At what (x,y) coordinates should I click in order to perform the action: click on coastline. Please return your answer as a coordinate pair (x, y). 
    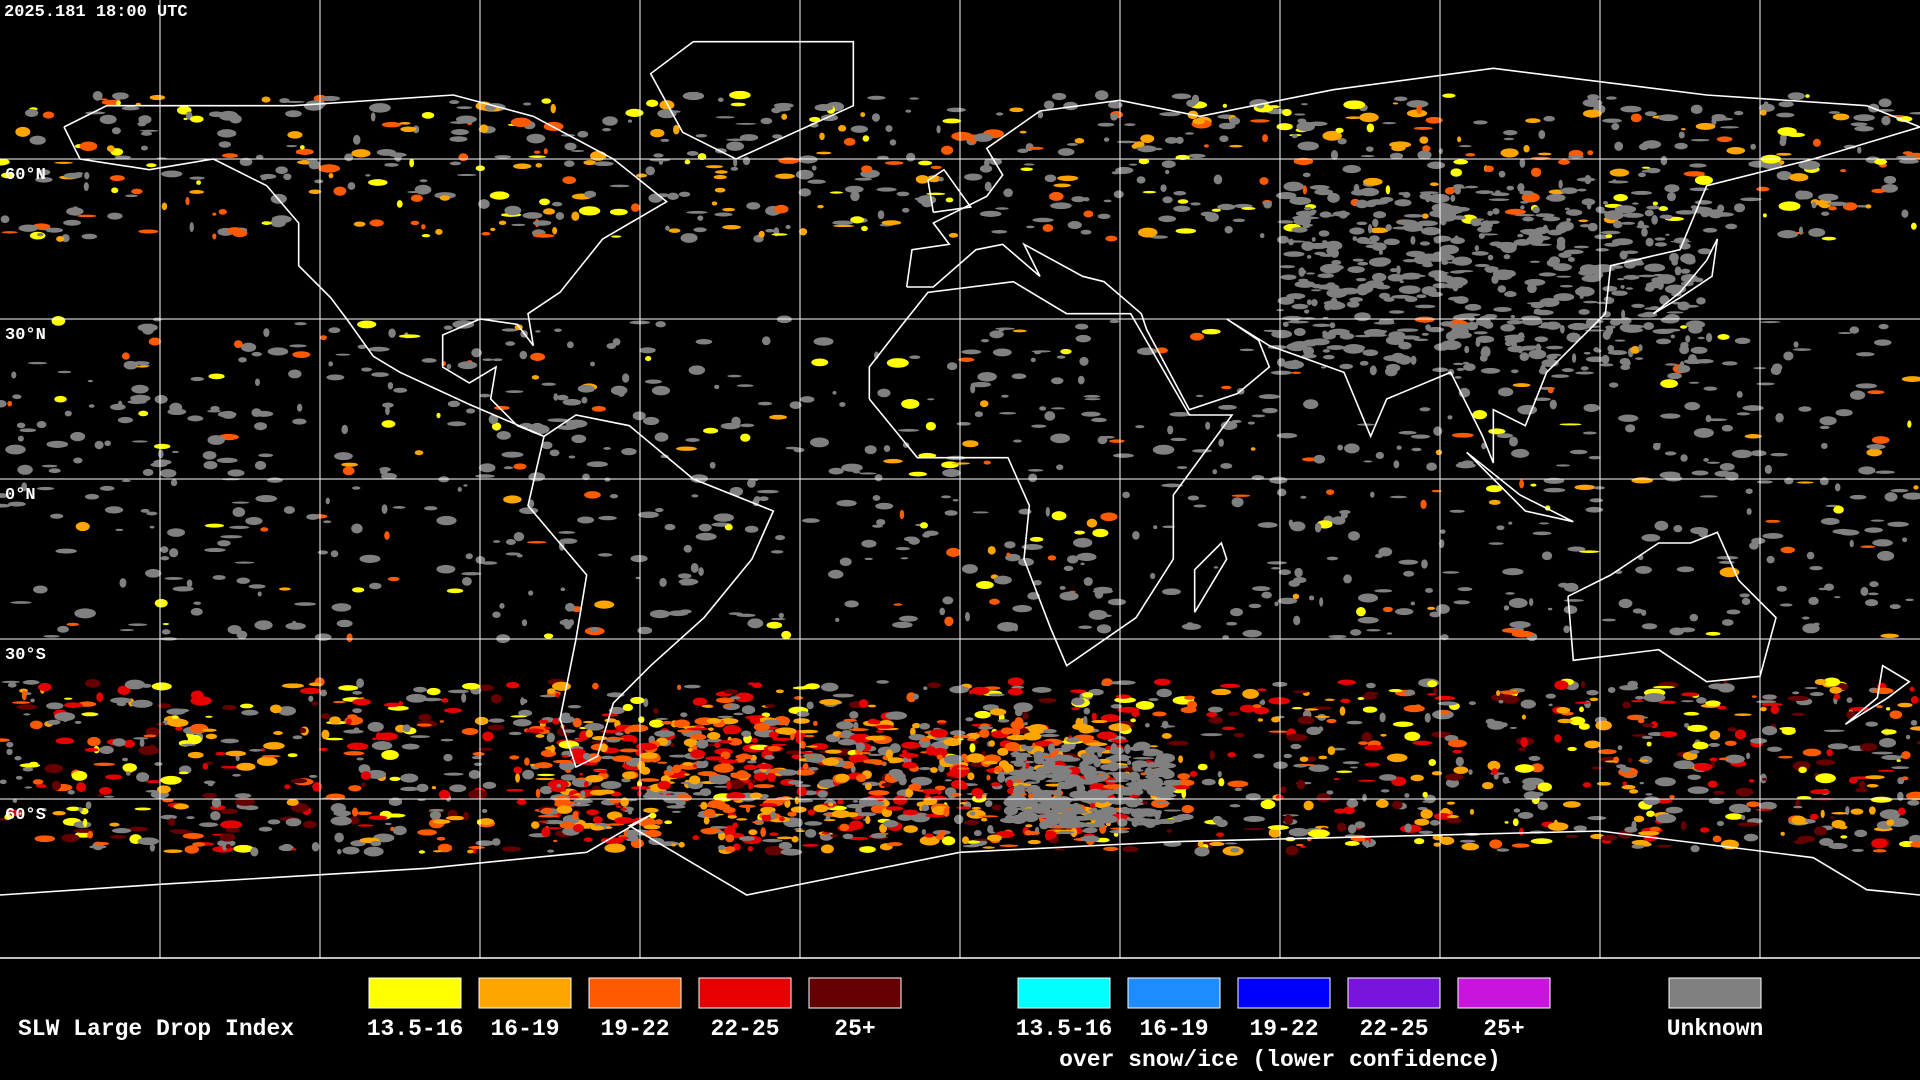
    Looking at the image, I should click on (960, 855).